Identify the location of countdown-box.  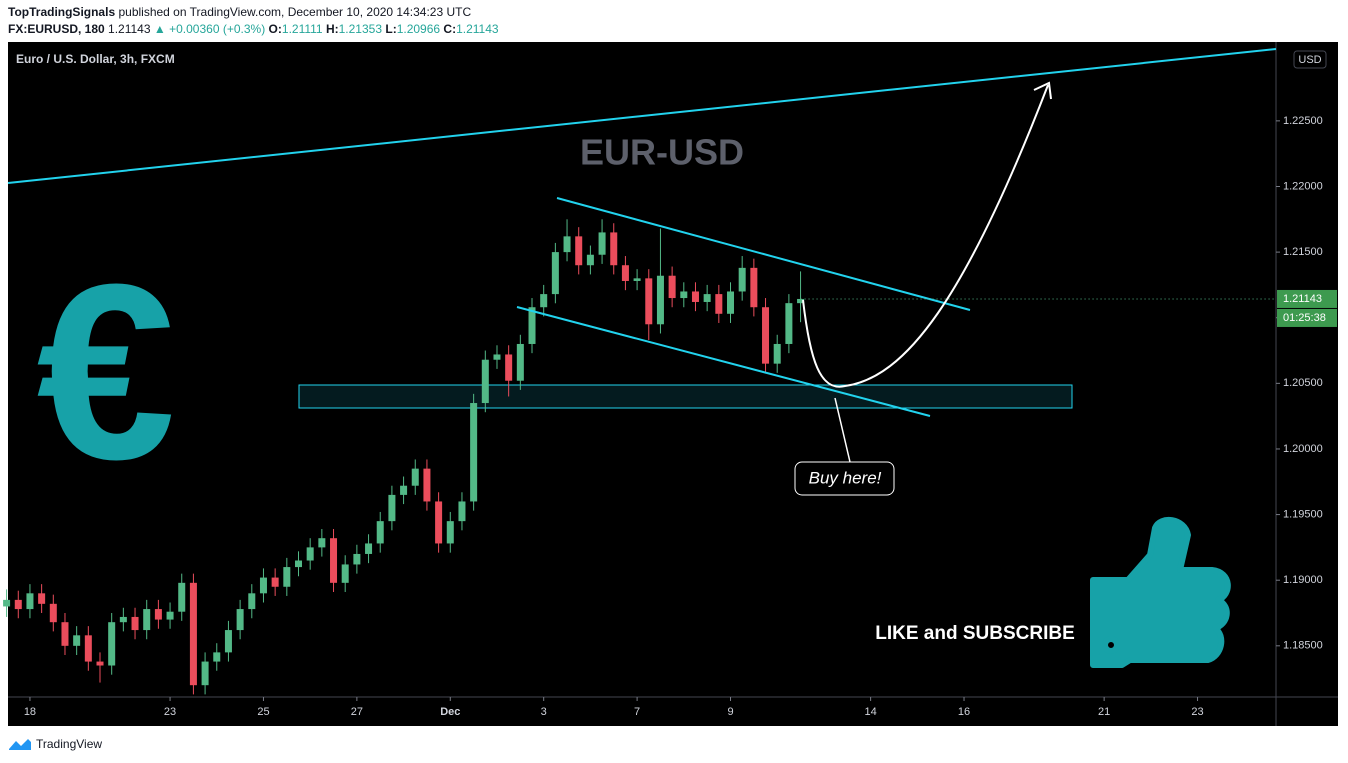
(1307, 317).